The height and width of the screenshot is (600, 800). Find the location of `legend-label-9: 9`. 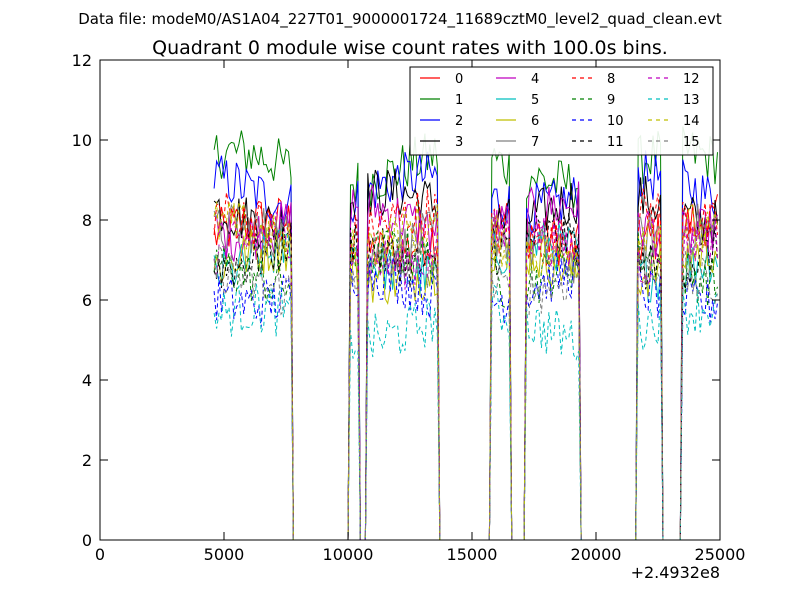

legend-label-9: 9 is located at coordinates (611, 100).